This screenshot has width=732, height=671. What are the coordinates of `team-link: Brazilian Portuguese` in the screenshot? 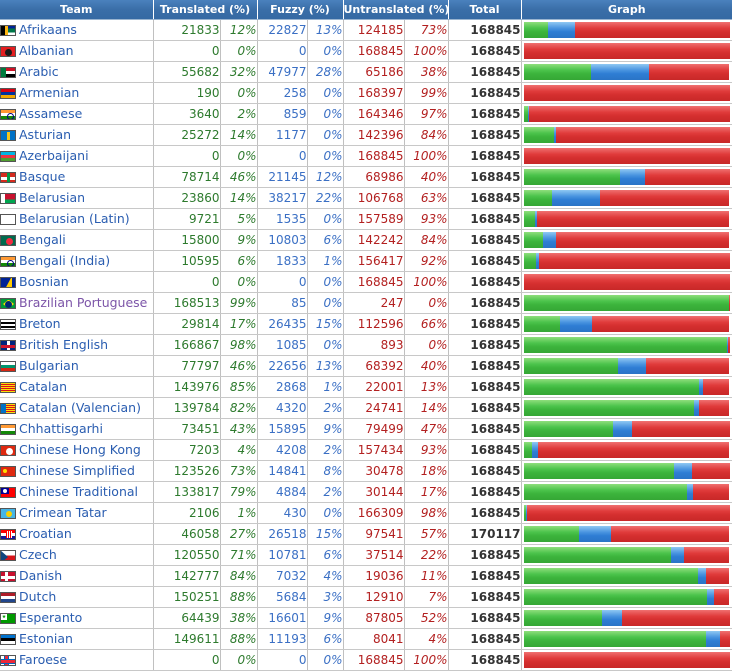 It's located at (83, 303).